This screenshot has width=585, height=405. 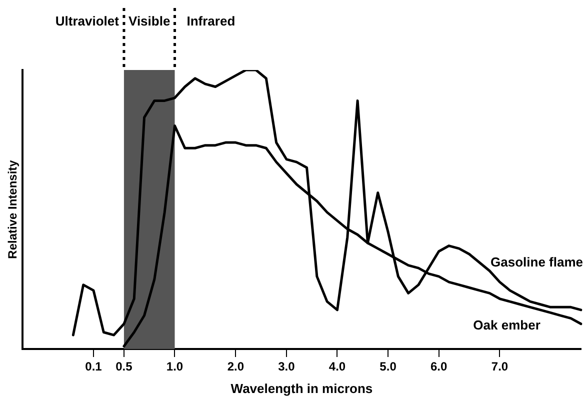 What do you see at coordinates (537, 262) in the screenshot?
I see `series-label: Gasoline flame` at bounding box center [537, 262].